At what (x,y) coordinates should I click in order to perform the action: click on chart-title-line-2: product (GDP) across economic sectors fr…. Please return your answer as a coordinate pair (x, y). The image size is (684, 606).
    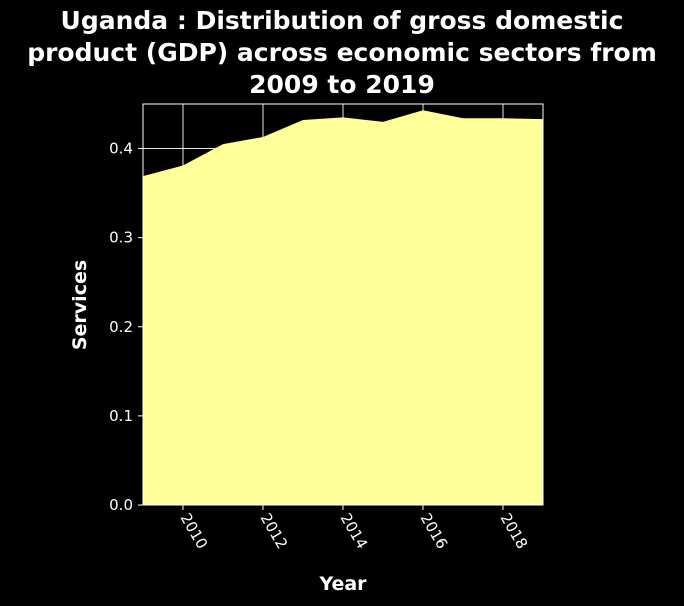
    Looking at the image, I should click on (342, 52).